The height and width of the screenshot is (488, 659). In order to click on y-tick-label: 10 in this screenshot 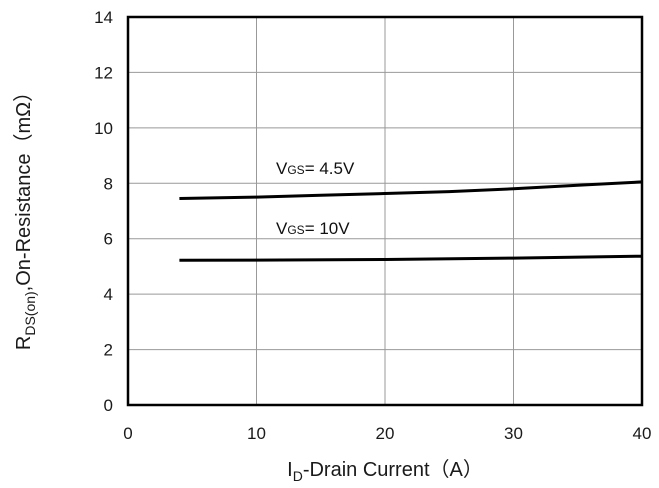, I will do `click(103, 128)`.